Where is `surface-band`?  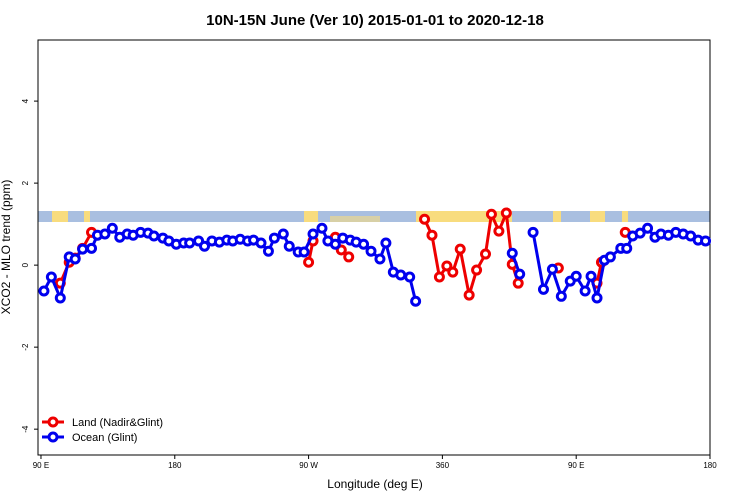 surface-band is located at coordinates (374, 216).